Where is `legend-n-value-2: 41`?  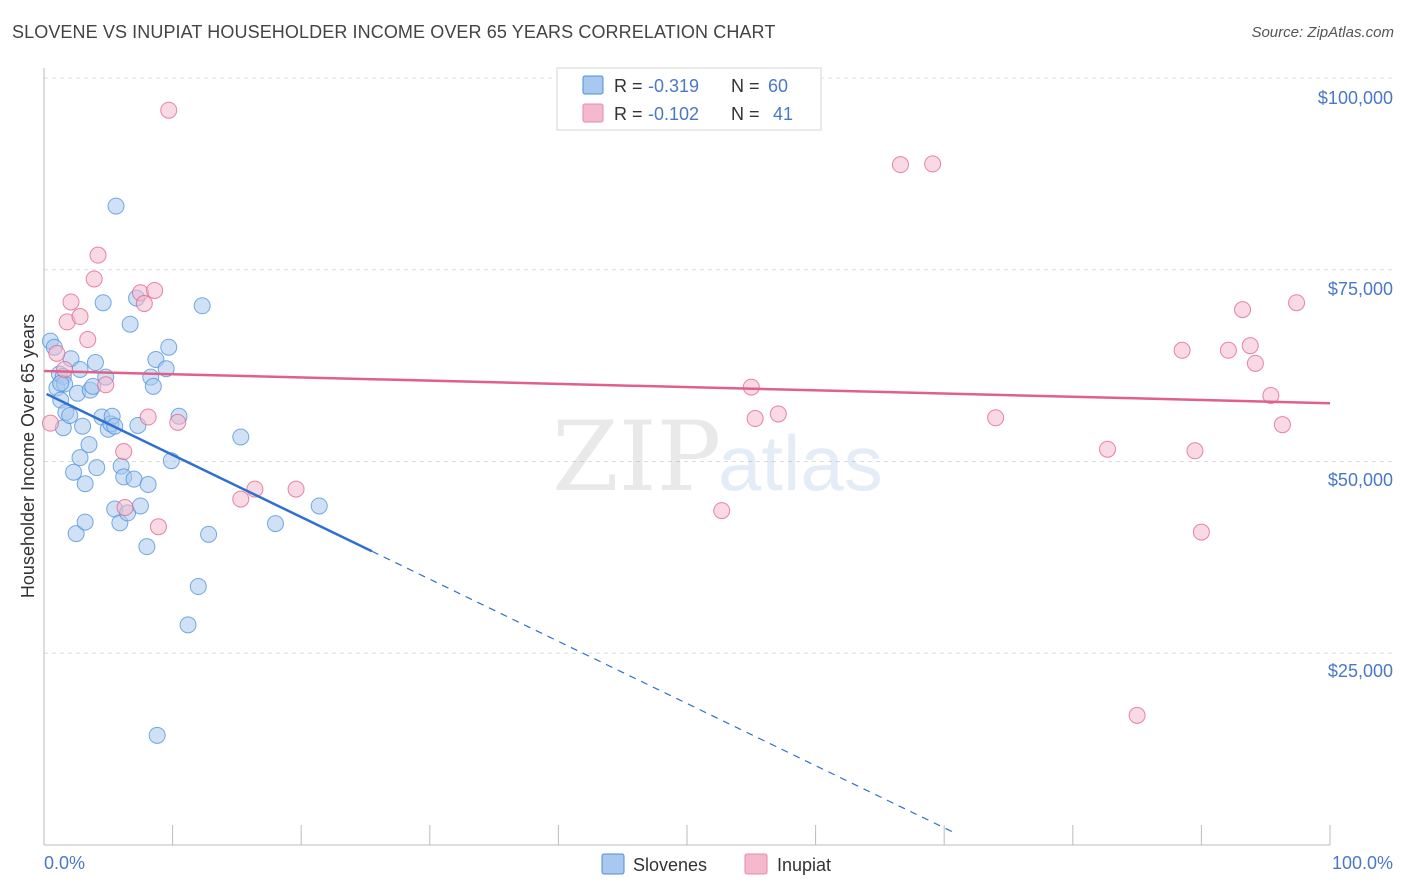
legend-n-value-2: 41 is located at coordinates (783, 114).